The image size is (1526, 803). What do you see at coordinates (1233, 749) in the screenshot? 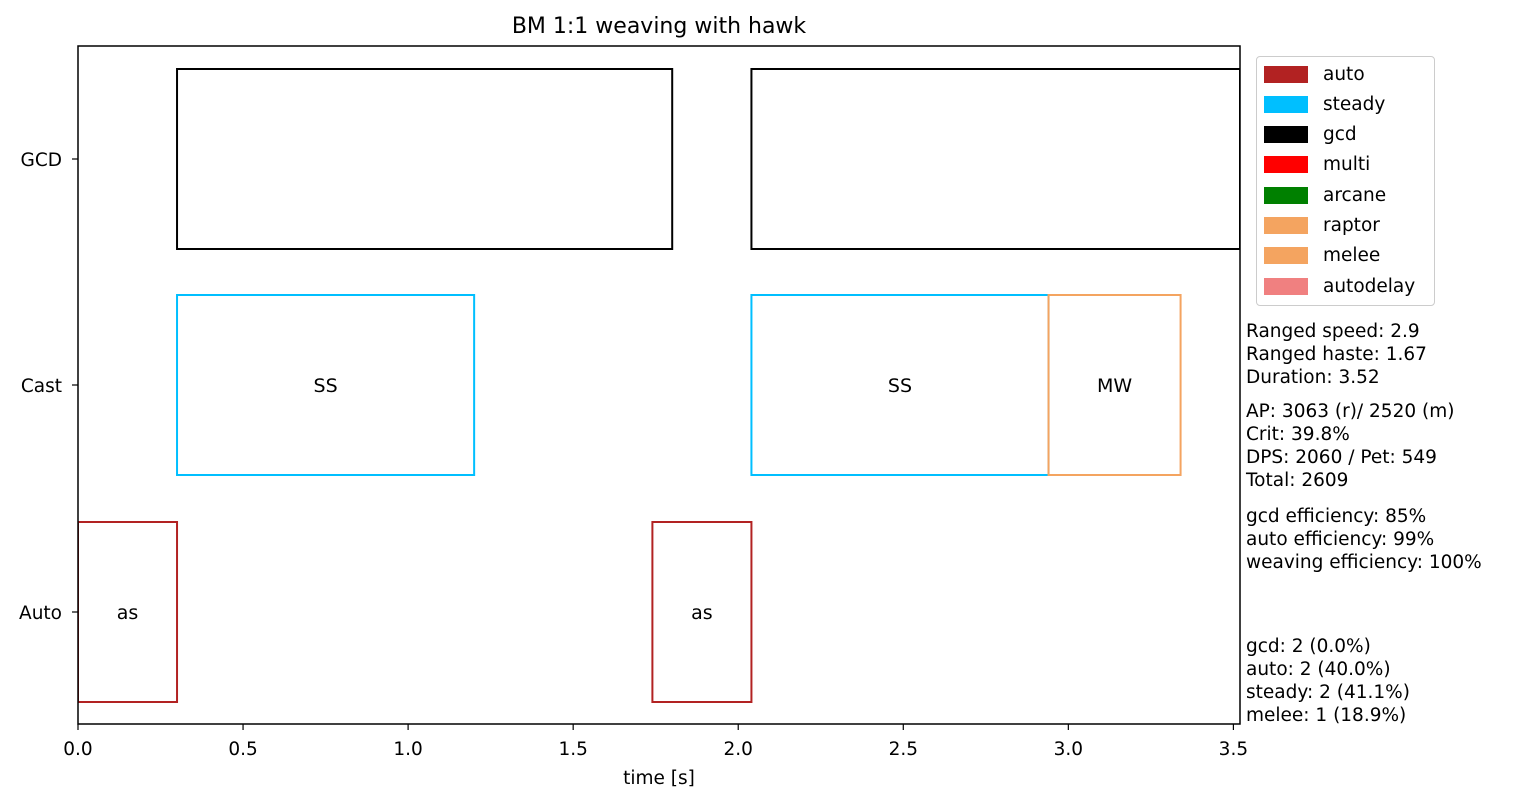
I see `x-tick-label: 3.5` at bounding box center [1233, 749].